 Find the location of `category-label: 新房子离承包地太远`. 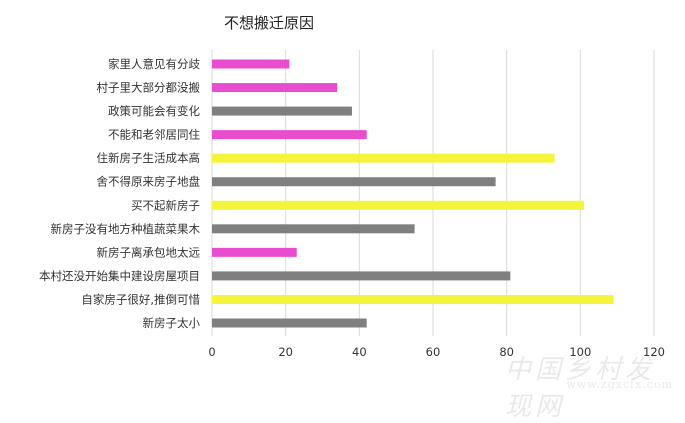

category-label: 新房子离承包地太远 is located at coordinates (149, 252).